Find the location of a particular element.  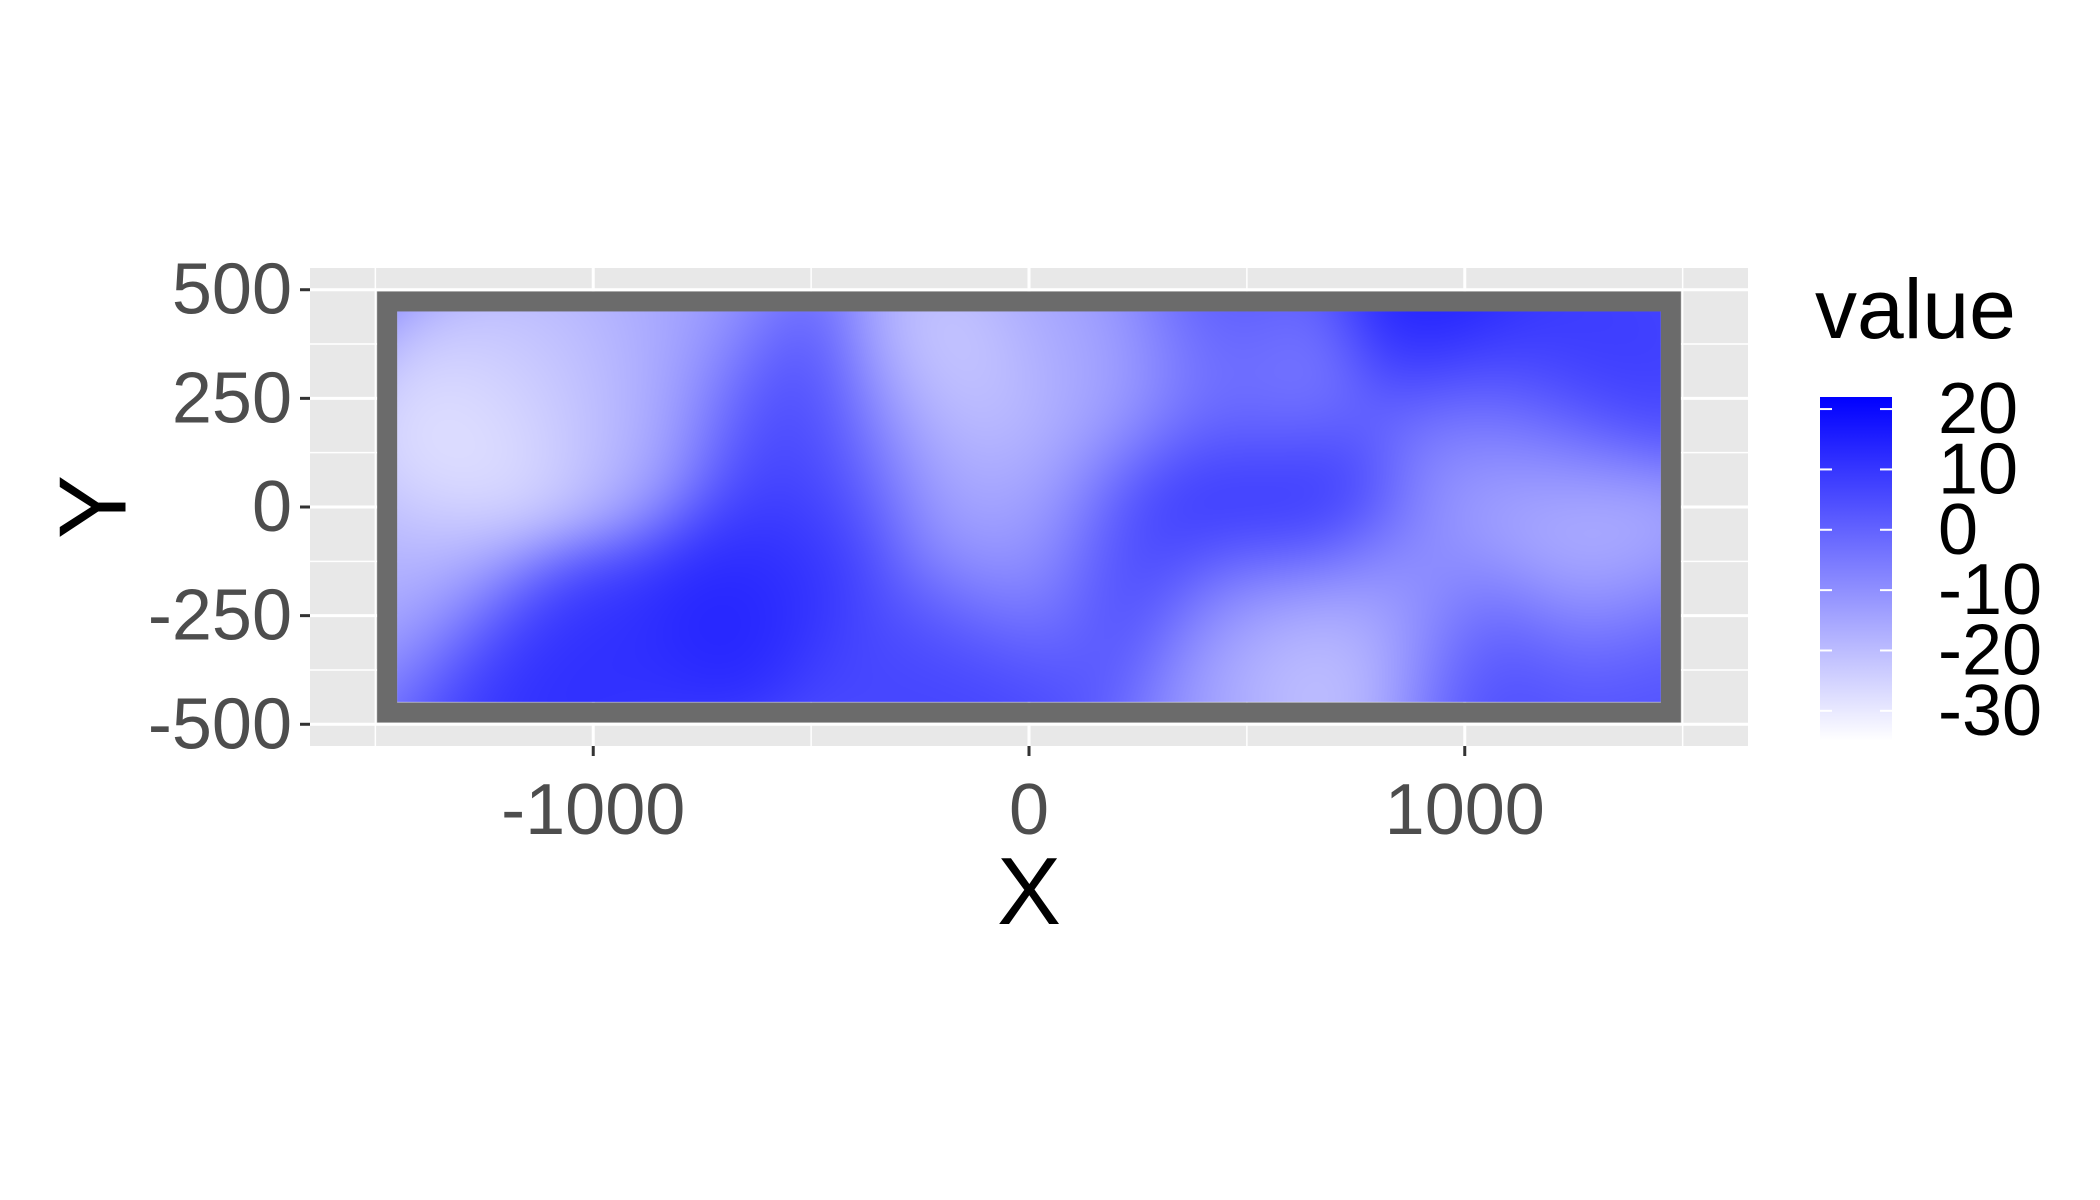

x-axis: -1000 0 1000 is located at coordinates (1023, 798).